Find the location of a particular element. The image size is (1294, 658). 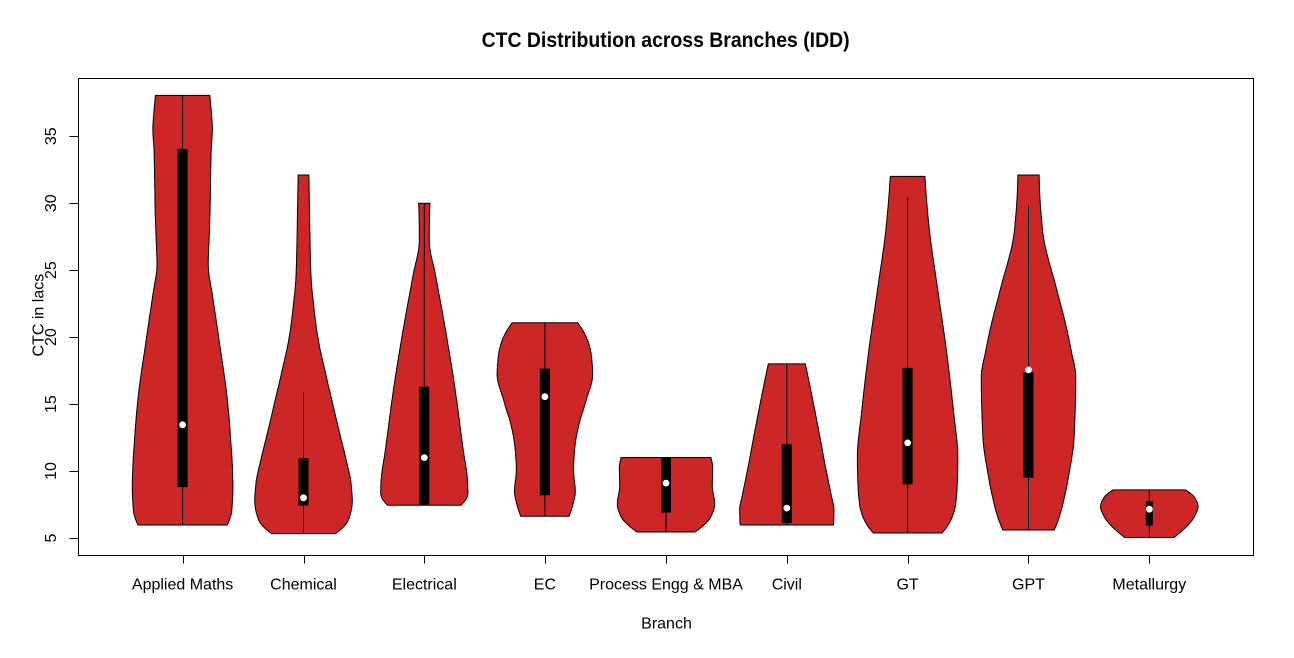

svg-text: Metallurgy is located at coordinates (1149, 584).